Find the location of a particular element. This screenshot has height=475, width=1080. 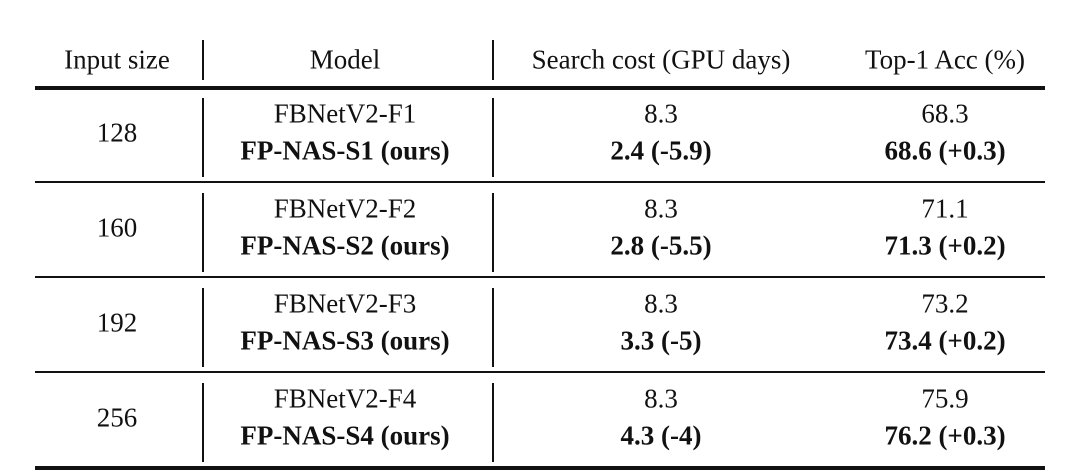

top1-acc: 71.1 is located at coordinates (945, 208).